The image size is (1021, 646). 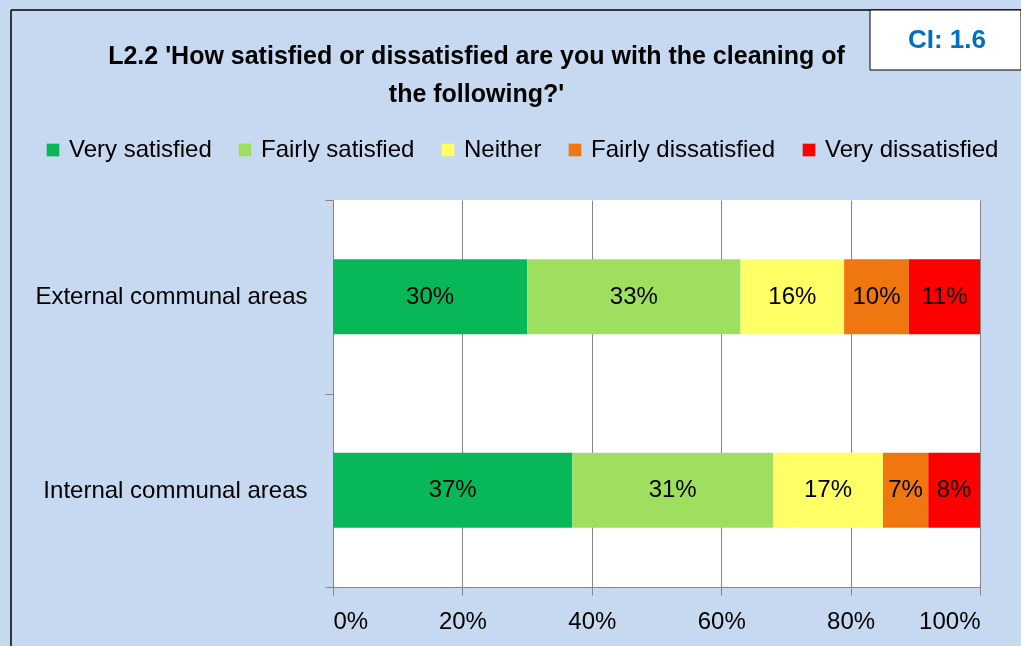 I want to click on chart-title: L2.2 'How satisfied or dissatisfied are you with the cleaning of the following?', so click(x=477, y=74).